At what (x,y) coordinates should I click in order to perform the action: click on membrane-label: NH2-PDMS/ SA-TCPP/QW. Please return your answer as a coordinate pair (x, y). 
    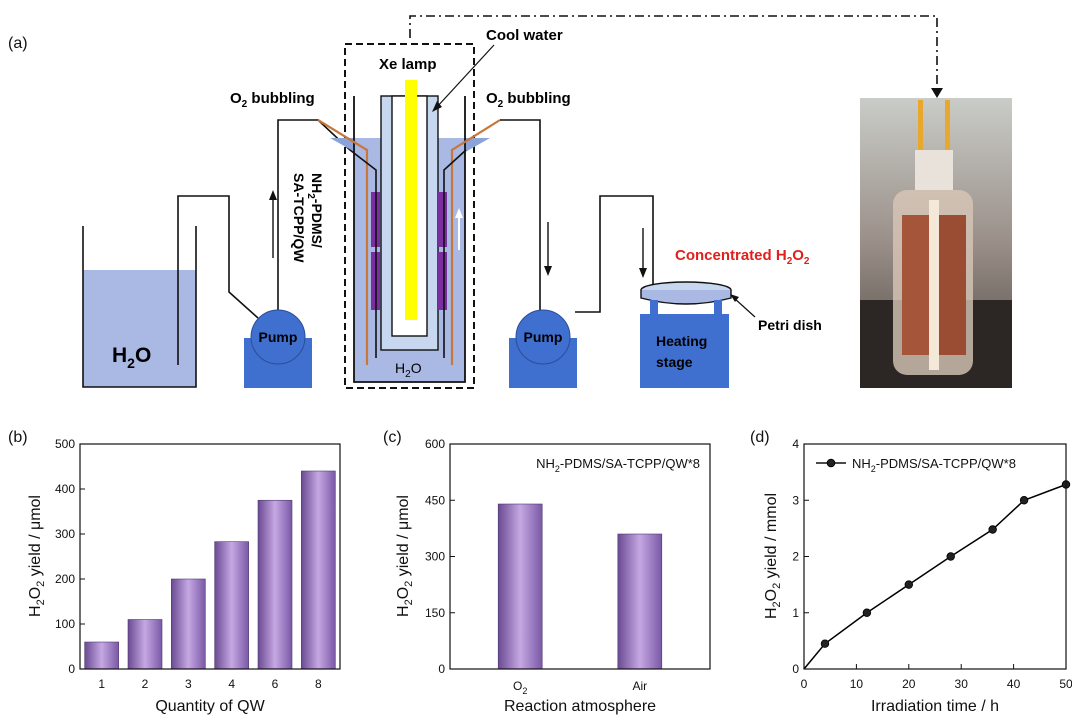
    Looking at the image, I should click on (308, 218).